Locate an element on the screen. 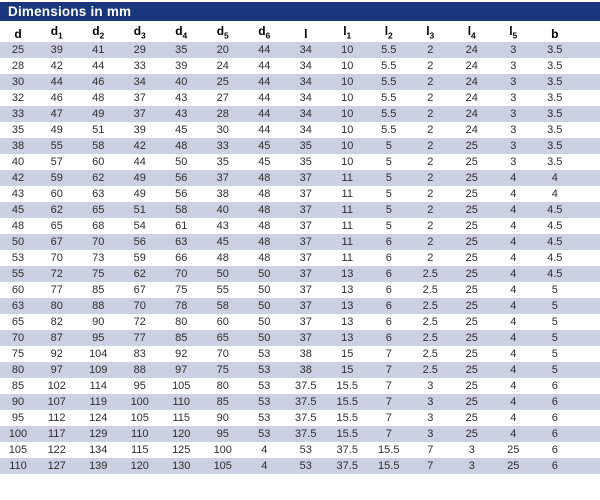 This screenshot has width=600, height=500. table-cell: 34 is located at coordinates (306, 130).